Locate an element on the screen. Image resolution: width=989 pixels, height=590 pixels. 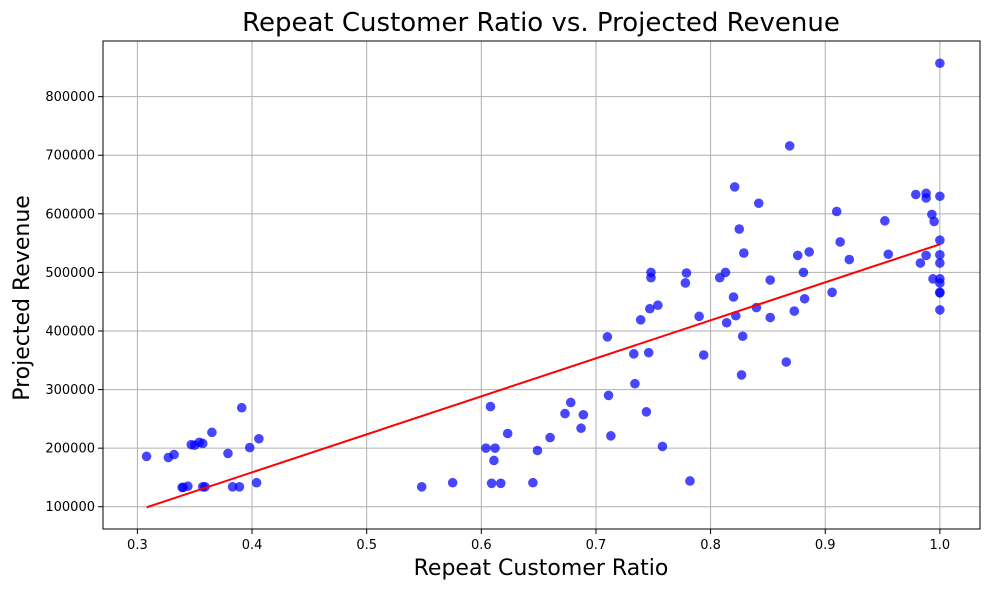
y-tick-label: 400000 is located at coordinates (70, 331).